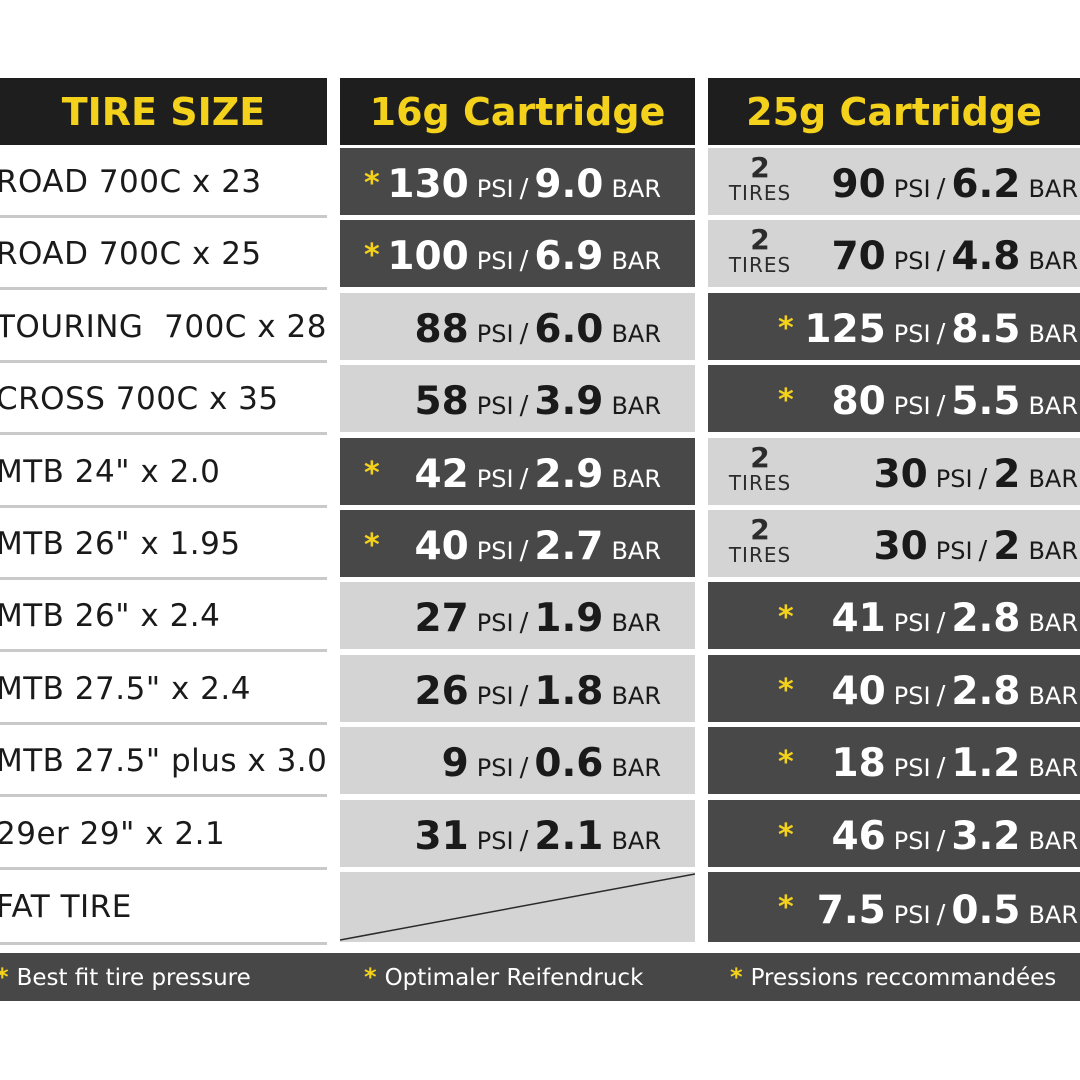 The image size is (1080, 1080). I want to click on tire-size-cell: TOURING 700C x 28, so click(163, 328).